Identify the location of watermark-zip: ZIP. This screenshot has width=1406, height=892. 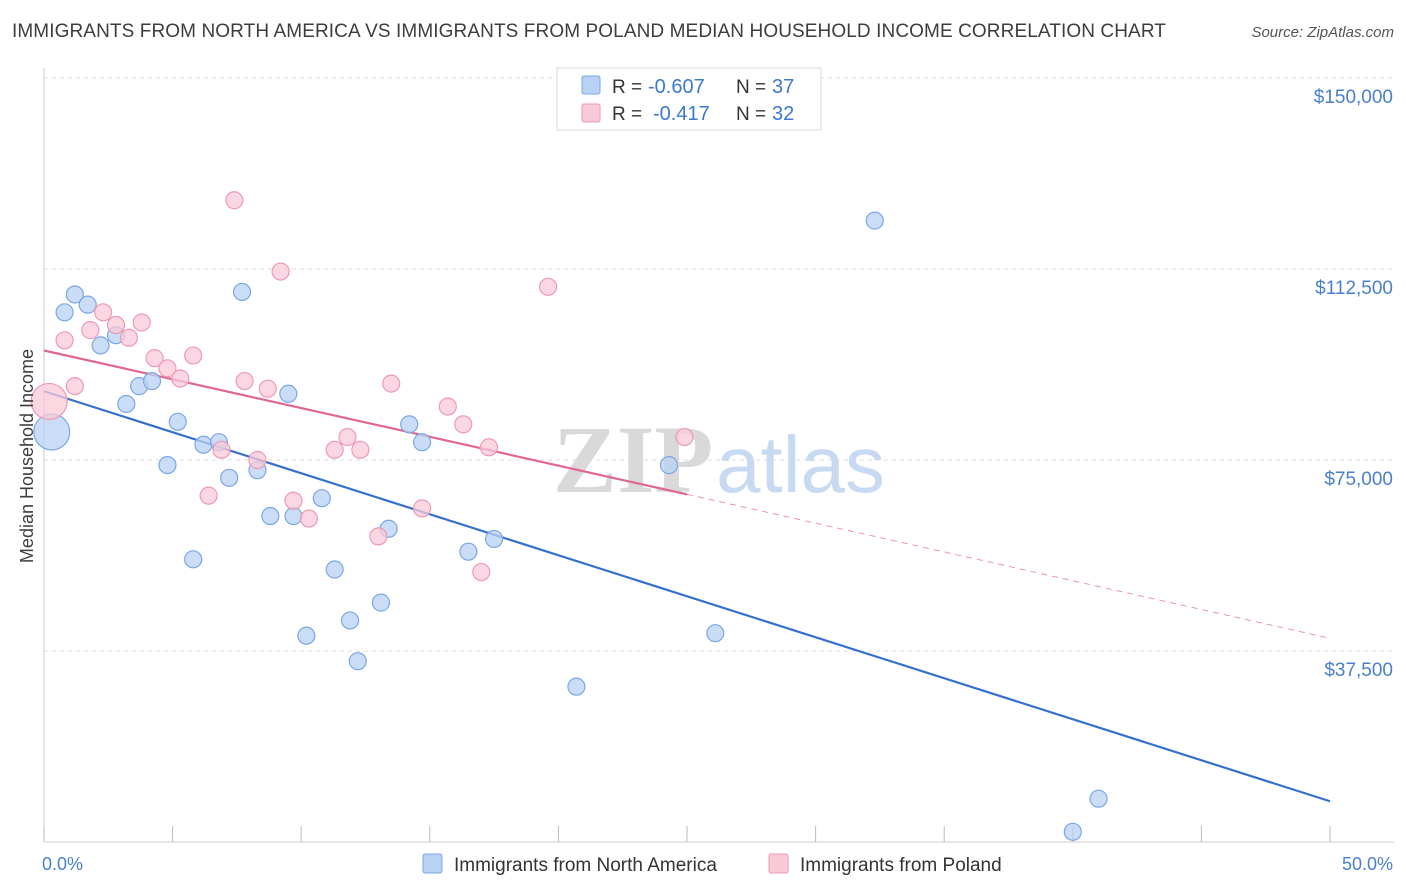
(633, 459).